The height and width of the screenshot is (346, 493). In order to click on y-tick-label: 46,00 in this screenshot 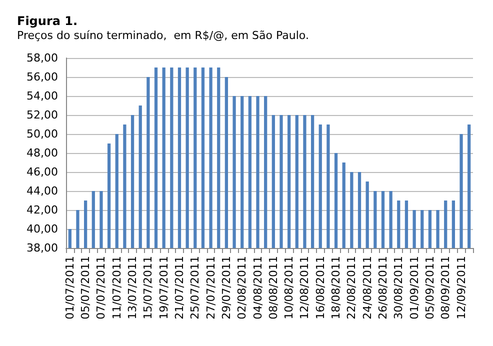, I will do `click(42, 172)`.